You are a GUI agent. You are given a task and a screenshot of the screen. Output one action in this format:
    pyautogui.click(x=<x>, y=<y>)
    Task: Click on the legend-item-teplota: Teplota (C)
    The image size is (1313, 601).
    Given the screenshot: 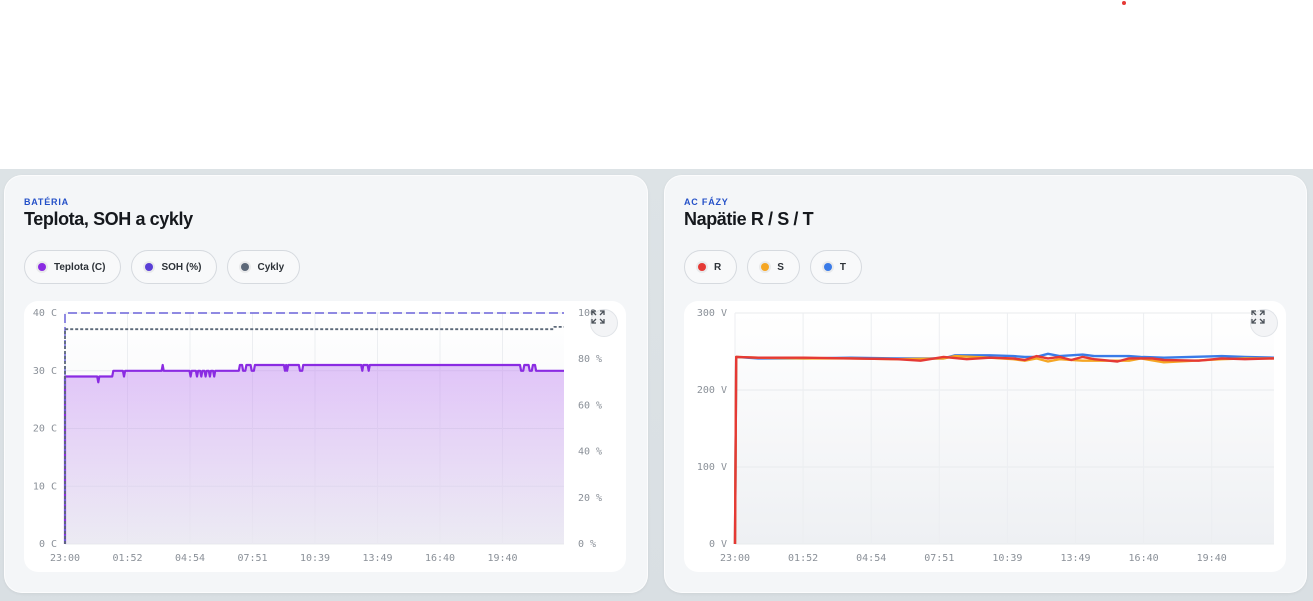 What is the action you would take?
    pyautogui.click(x=73, y=267)
    